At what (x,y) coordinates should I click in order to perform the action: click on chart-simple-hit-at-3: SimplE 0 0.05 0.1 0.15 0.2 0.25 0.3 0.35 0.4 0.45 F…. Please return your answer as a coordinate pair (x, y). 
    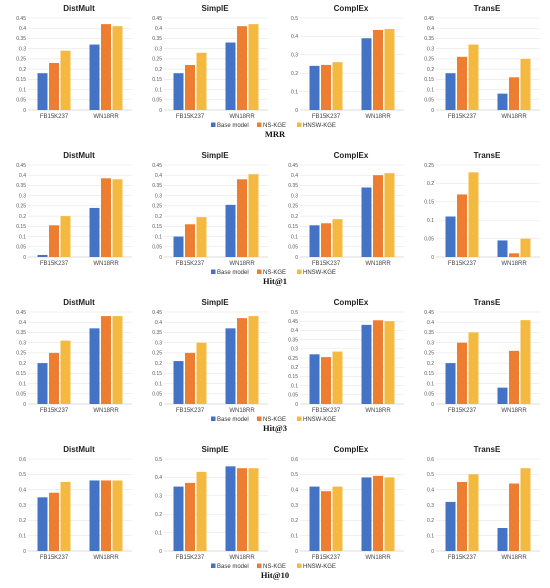
    Looking at the image, I should click on (210, 356).